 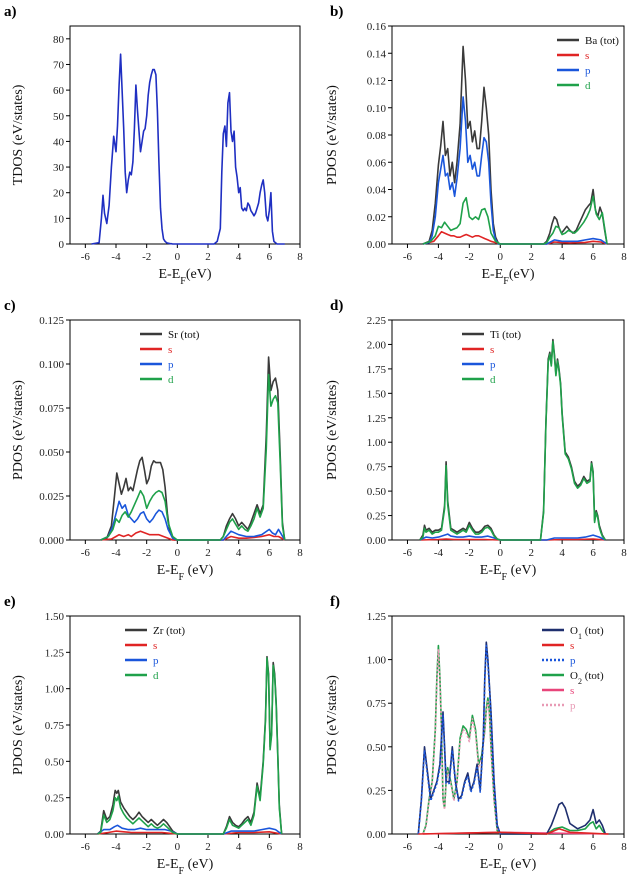 I want to click on panel-label: d), so click(x=336, y=306).